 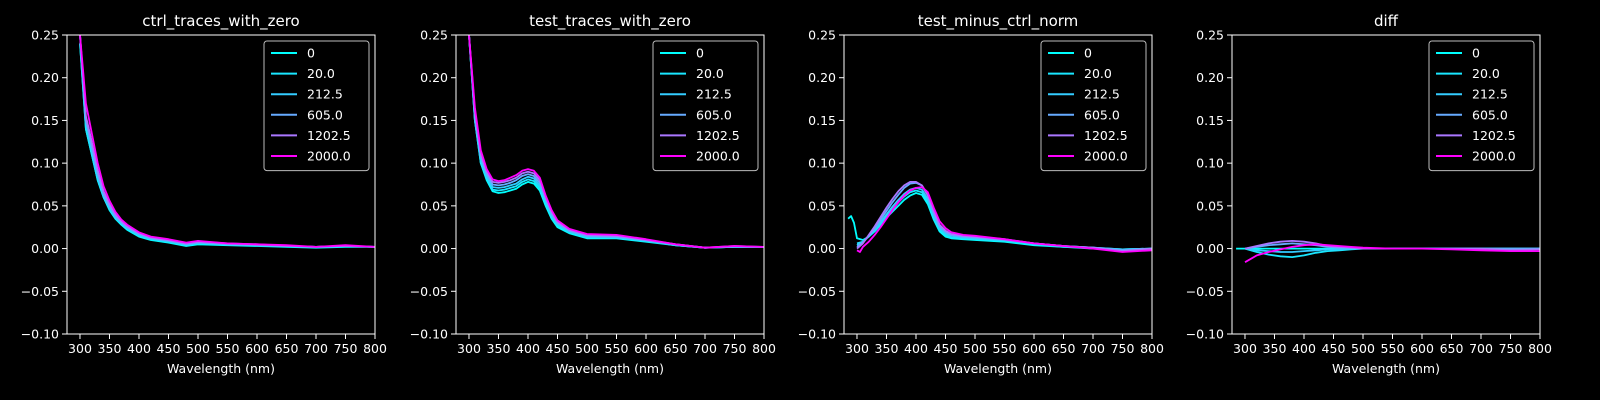 What do you see at coordinates (610, 21) in the screenshot?
I see `chart-title: test_traces_with_zero` at bounding box center [610, 21].